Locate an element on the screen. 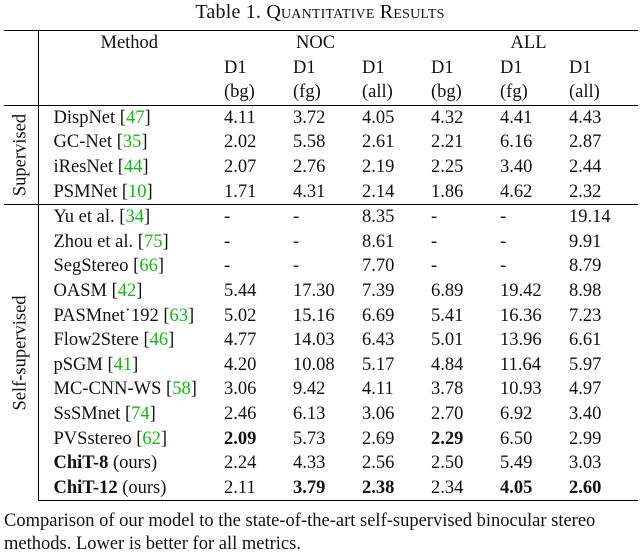 The width and height of the screenshot is (640, 556). value-cell: 7.39 is located at coordinates (378, 290).